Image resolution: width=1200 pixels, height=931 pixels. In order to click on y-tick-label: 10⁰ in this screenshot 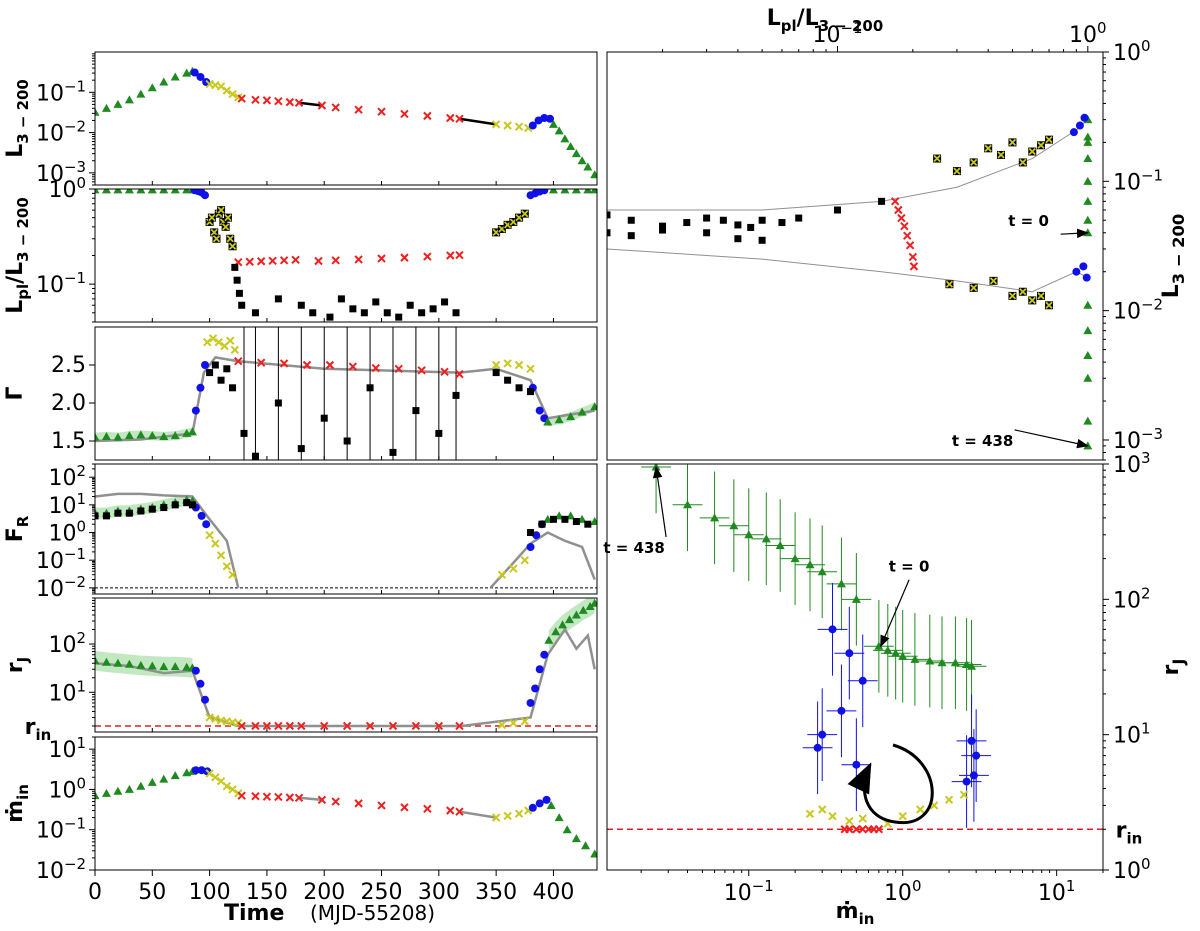, I will do `click(67, 788)`.